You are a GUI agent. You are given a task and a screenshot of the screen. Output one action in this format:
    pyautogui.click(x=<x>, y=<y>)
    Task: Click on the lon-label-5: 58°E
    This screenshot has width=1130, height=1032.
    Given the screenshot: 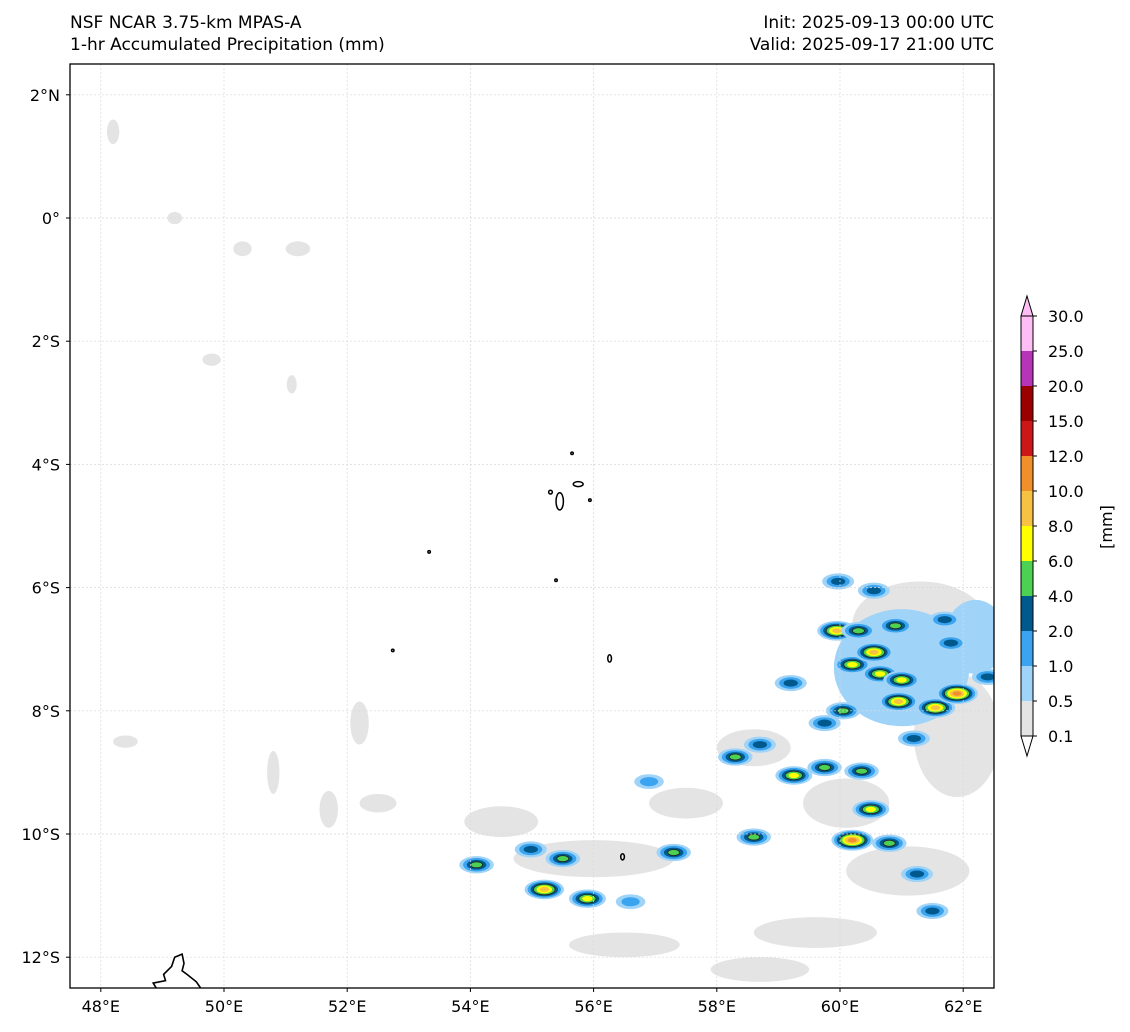 What is the action you would take?
    pyautogui.click(x=717, y=1006)
    